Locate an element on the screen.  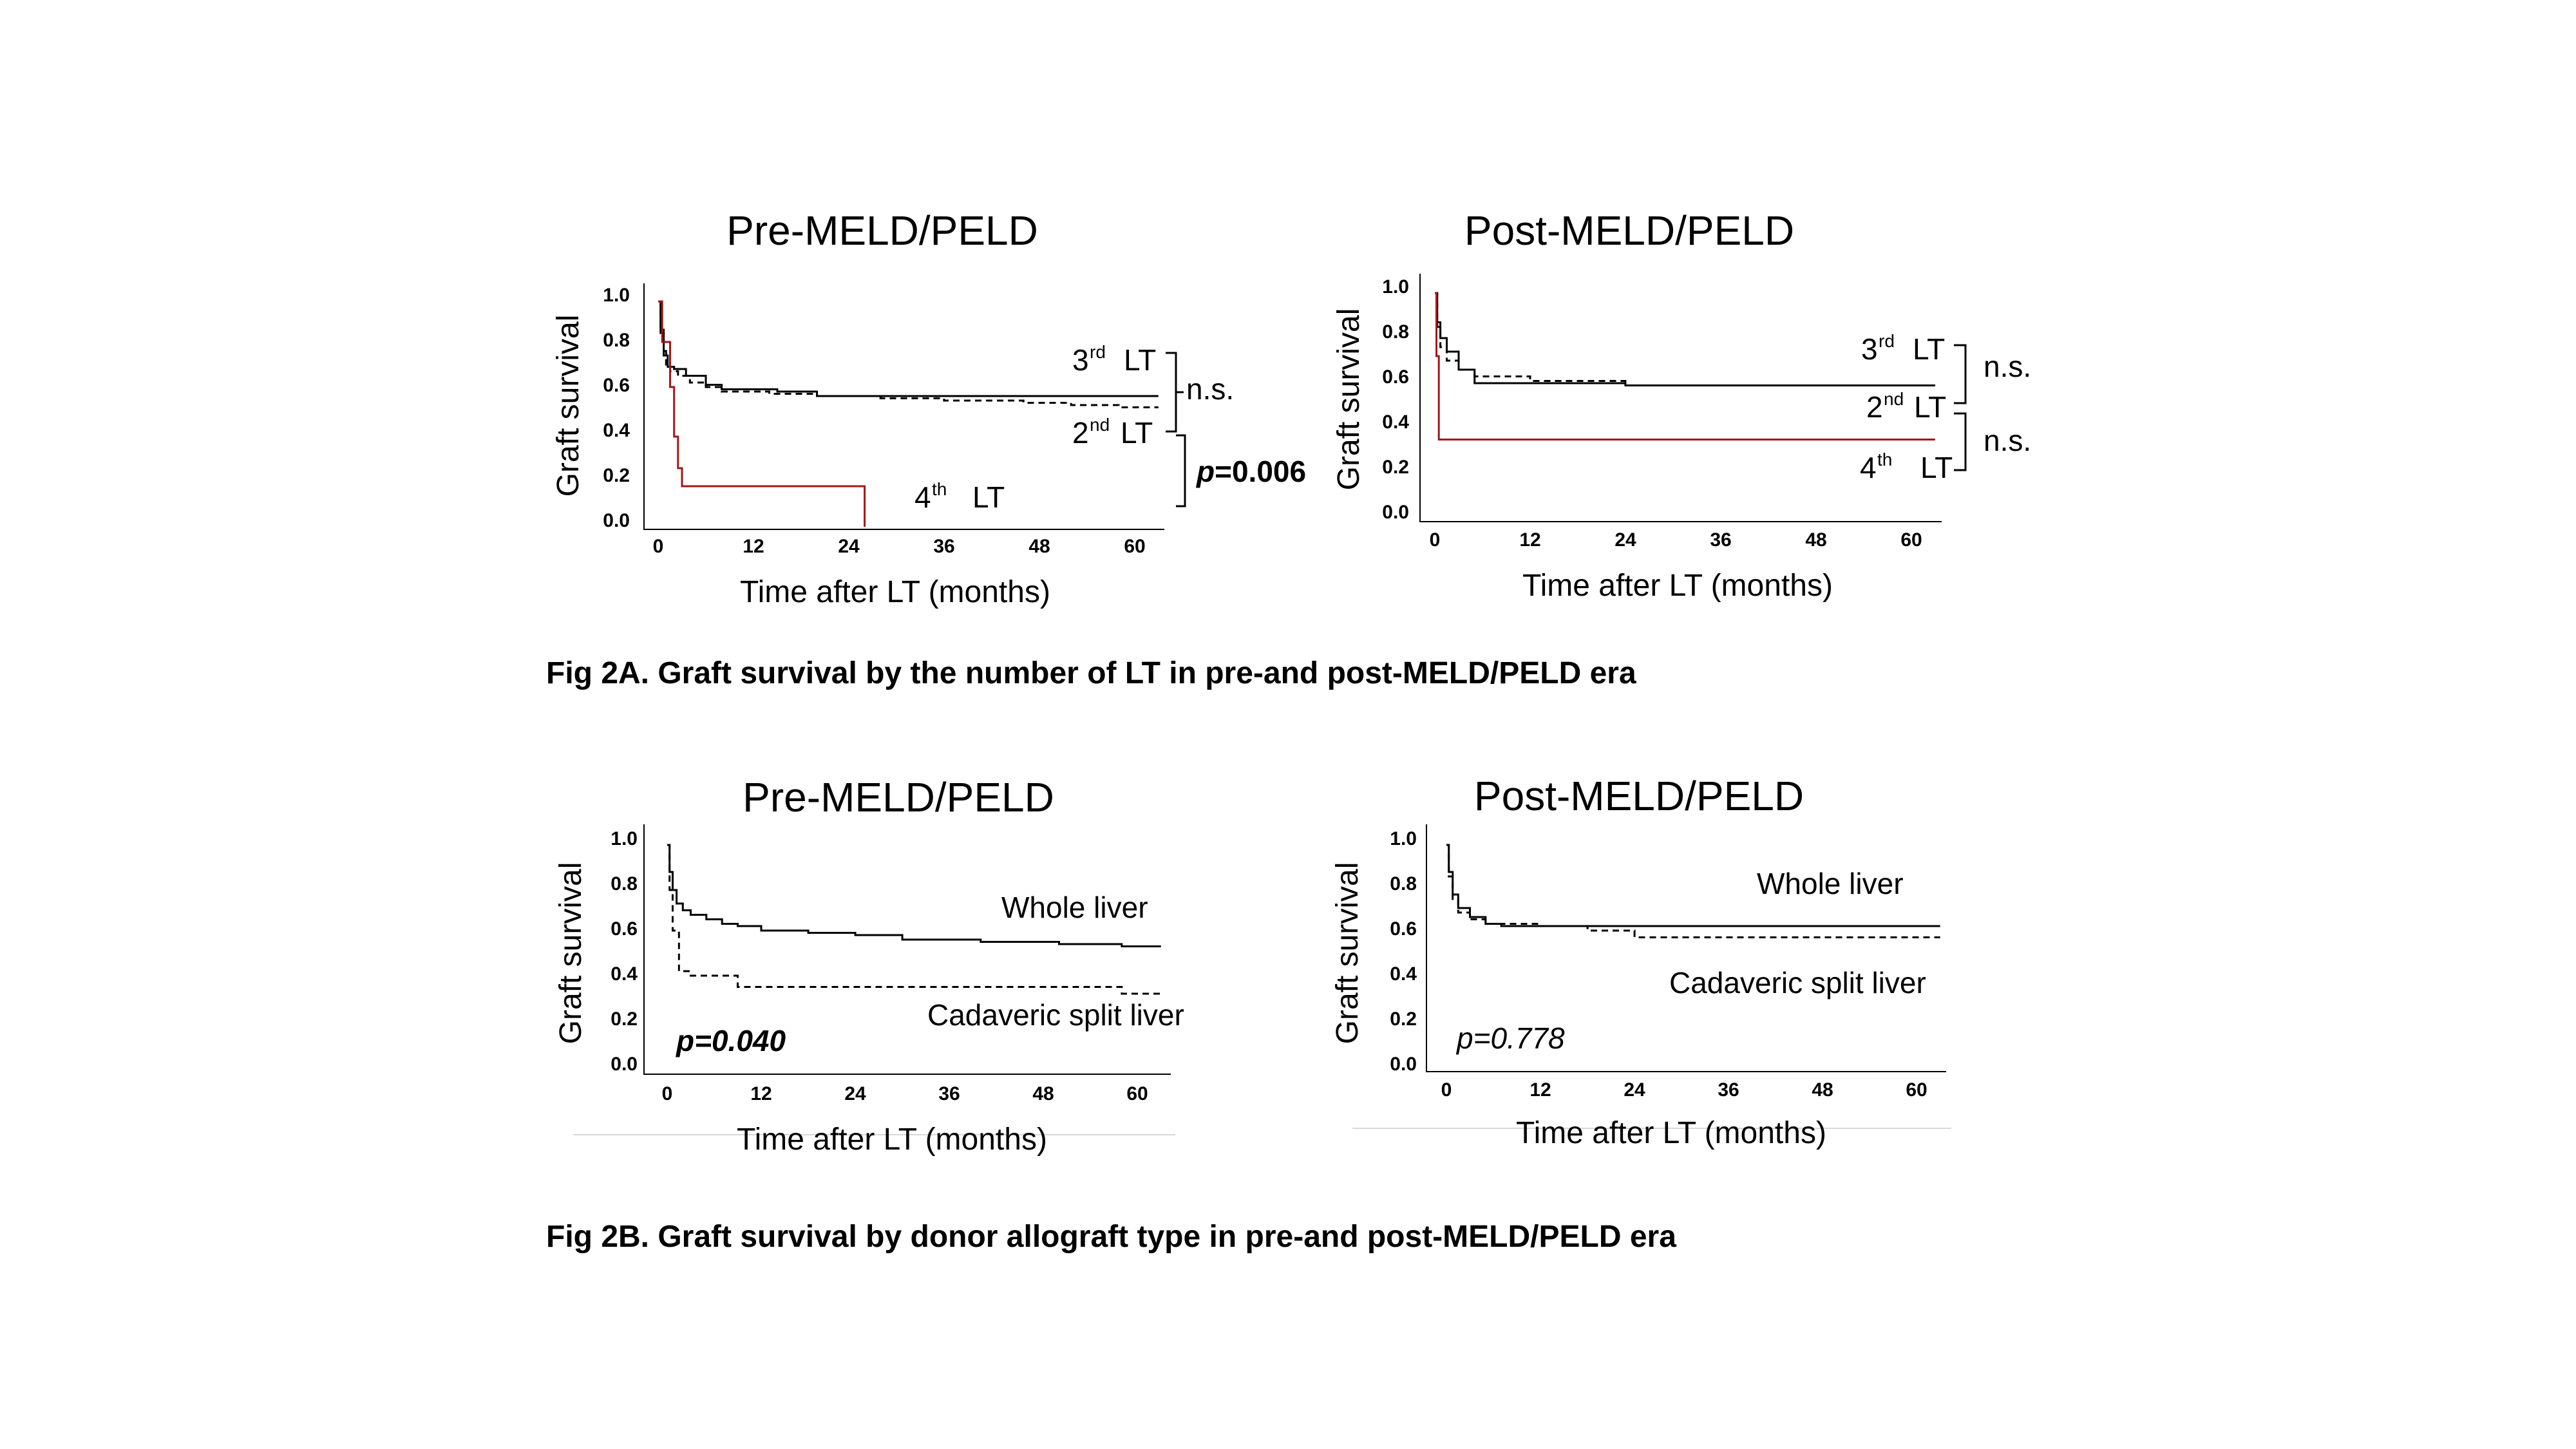
p-value-label: p=0.040 is located at coordinates (730, 1040).